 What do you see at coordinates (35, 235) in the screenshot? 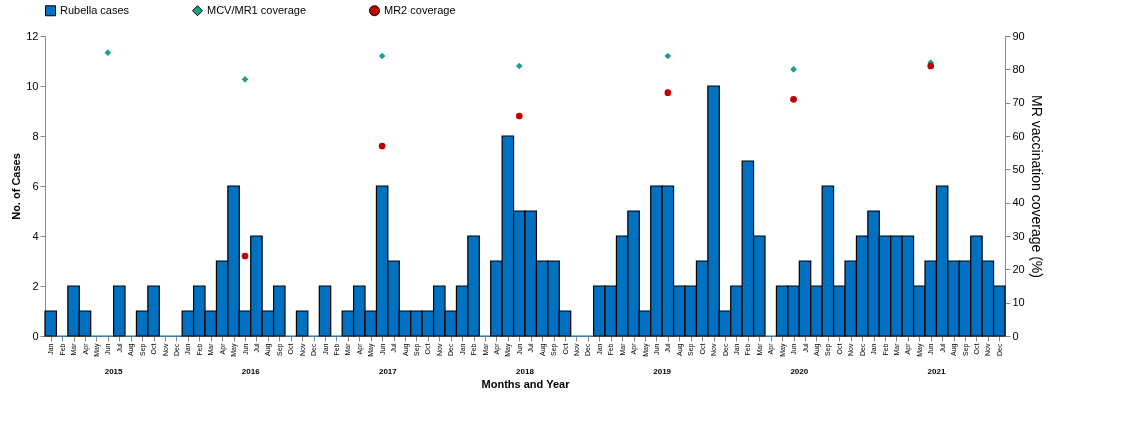
I see `y-tick-label: 4` at bounding box center [35, 235].